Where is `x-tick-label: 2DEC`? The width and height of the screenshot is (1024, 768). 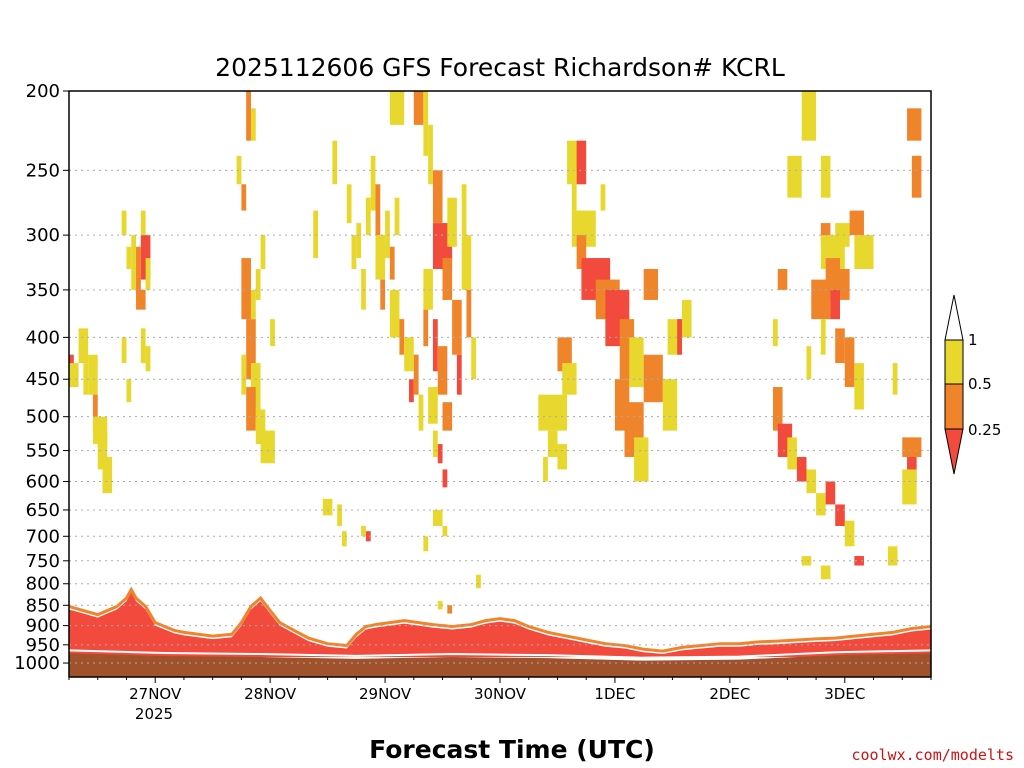
x-tick-label: 2DEC is located at coordinates (729, 694).